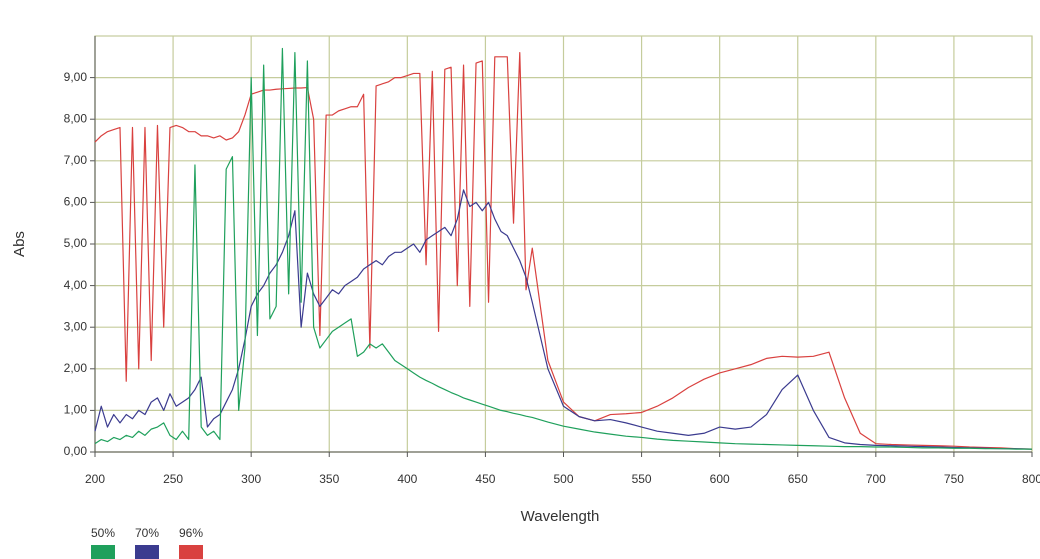  Describe the element at coordinates (560, 516) in the screenshot. I see `x-axis-title: Wavelength` at that location.